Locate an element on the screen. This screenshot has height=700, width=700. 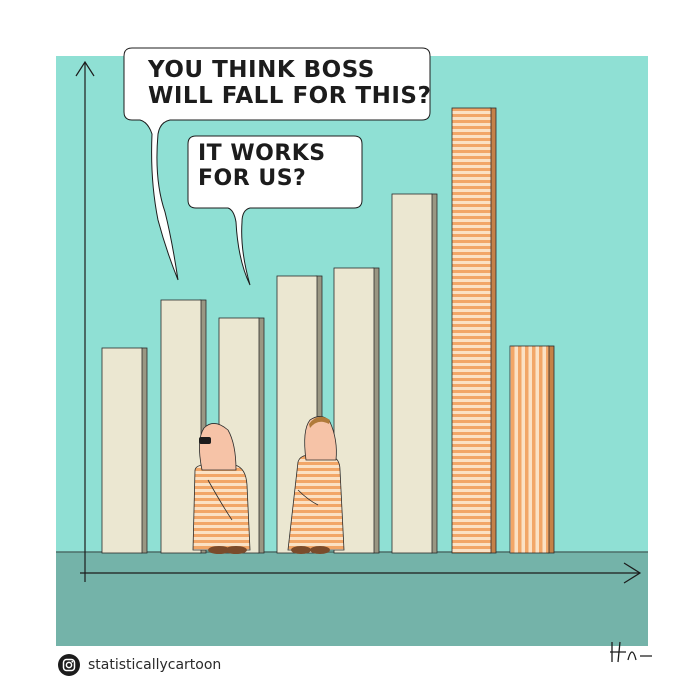
speech-2-line-1: IT WORKS is located at coordinates (262, 153).